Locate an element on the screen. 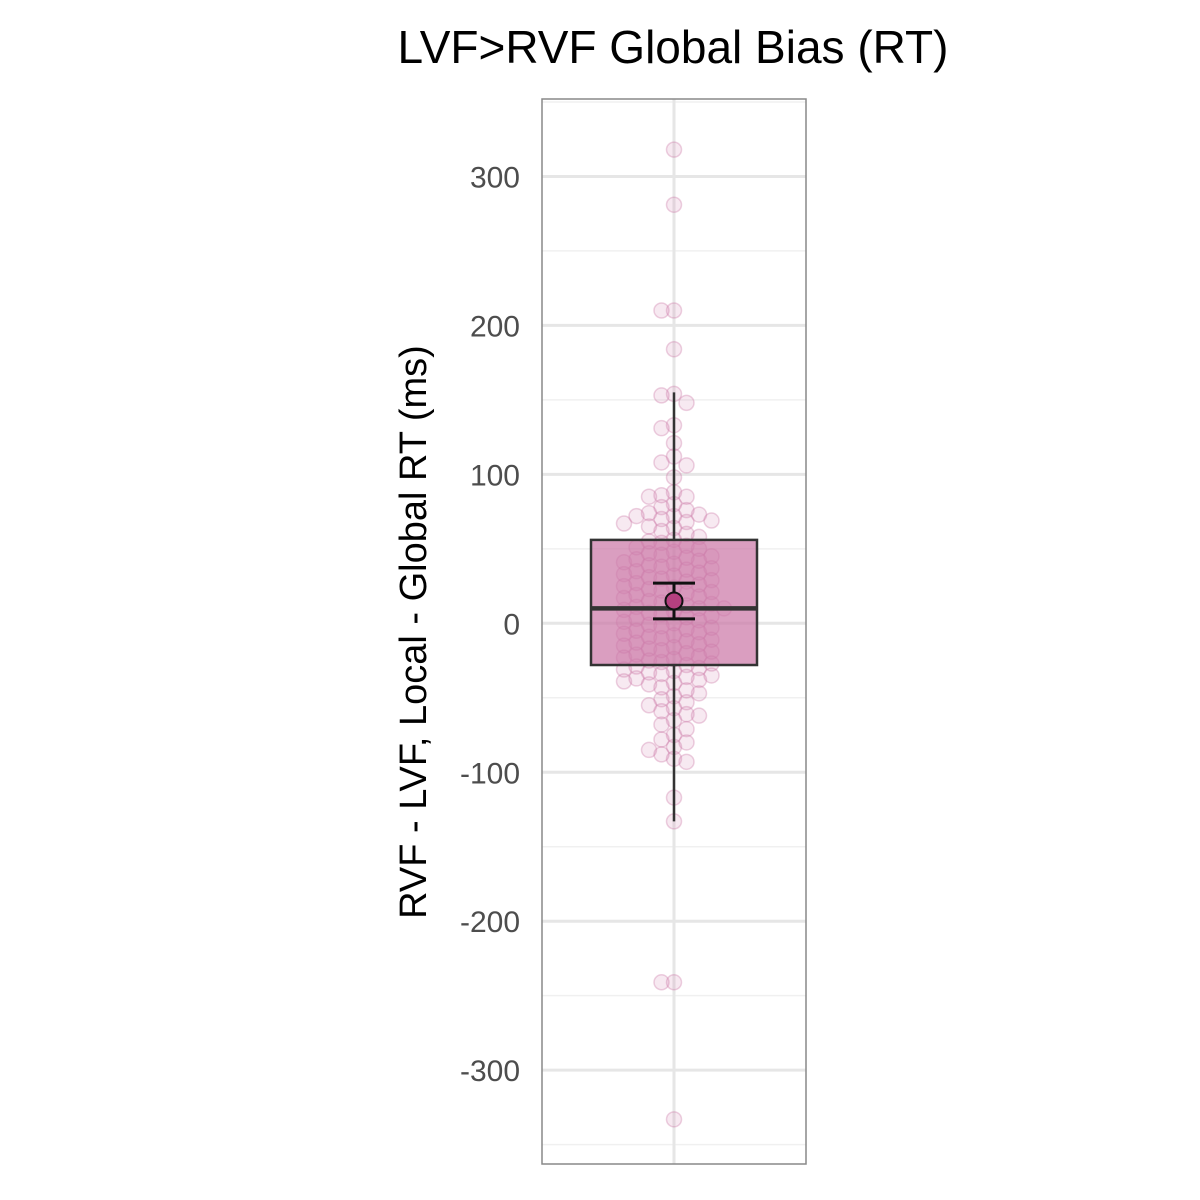 This screenshot has width=1200, height=1200. y-tick-label: 300 is located at coordinates (495, 177).